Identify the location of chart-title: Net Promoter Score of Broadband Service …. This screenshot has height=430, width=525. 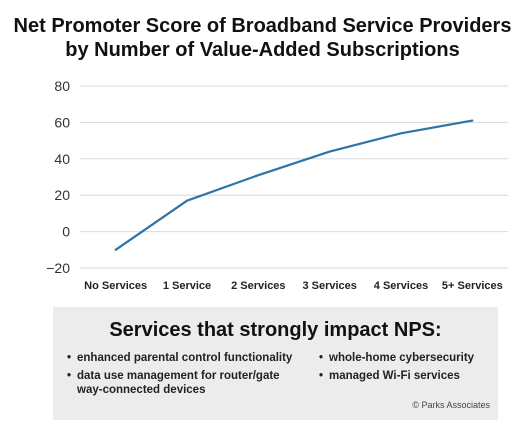
(262, 38).